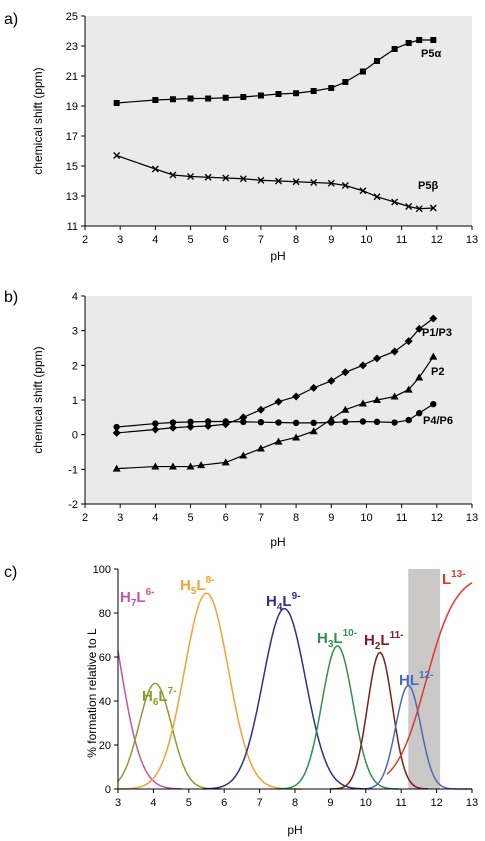 This screenshot has height=841, width=485. Describe the element at coordinates (226, 518) in the screenshot. I see `panel-b-x-tick-label: 6` at that location.